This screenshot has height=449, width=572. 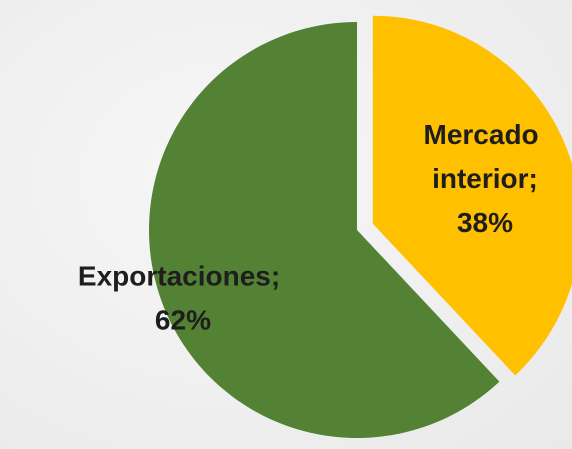 What do you see at coordinates (481, 178) in the screenshot?
I see `slice-label: Mercado interior; 38%` at bounding box center [481, 178].